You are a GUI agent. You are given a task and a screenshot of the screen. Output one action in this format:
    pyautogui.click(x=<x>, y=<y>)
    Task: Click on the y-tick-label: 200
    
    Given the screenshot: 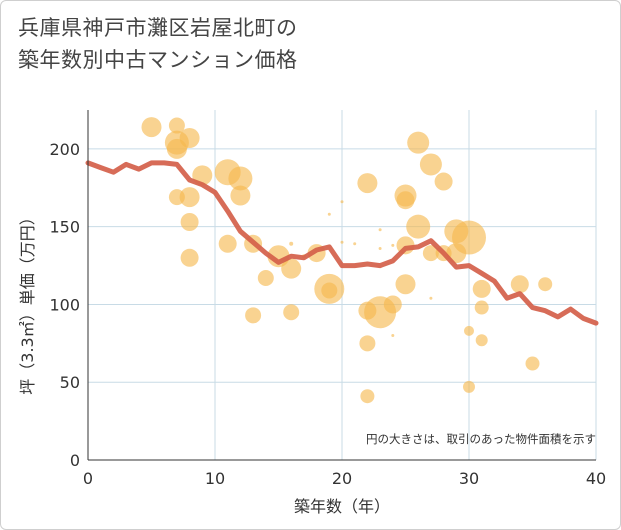 What is the action you would take?
    pyautogui.click(x=64, y=149)
    